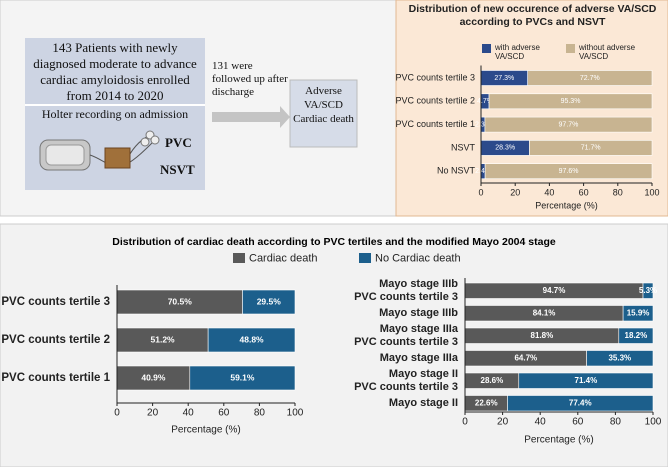 The height and width of the screenshot is (467, 668). Describe the element at coordinates (486, 402) in the screenshot. I see `value-label: 22.6%` at that location.